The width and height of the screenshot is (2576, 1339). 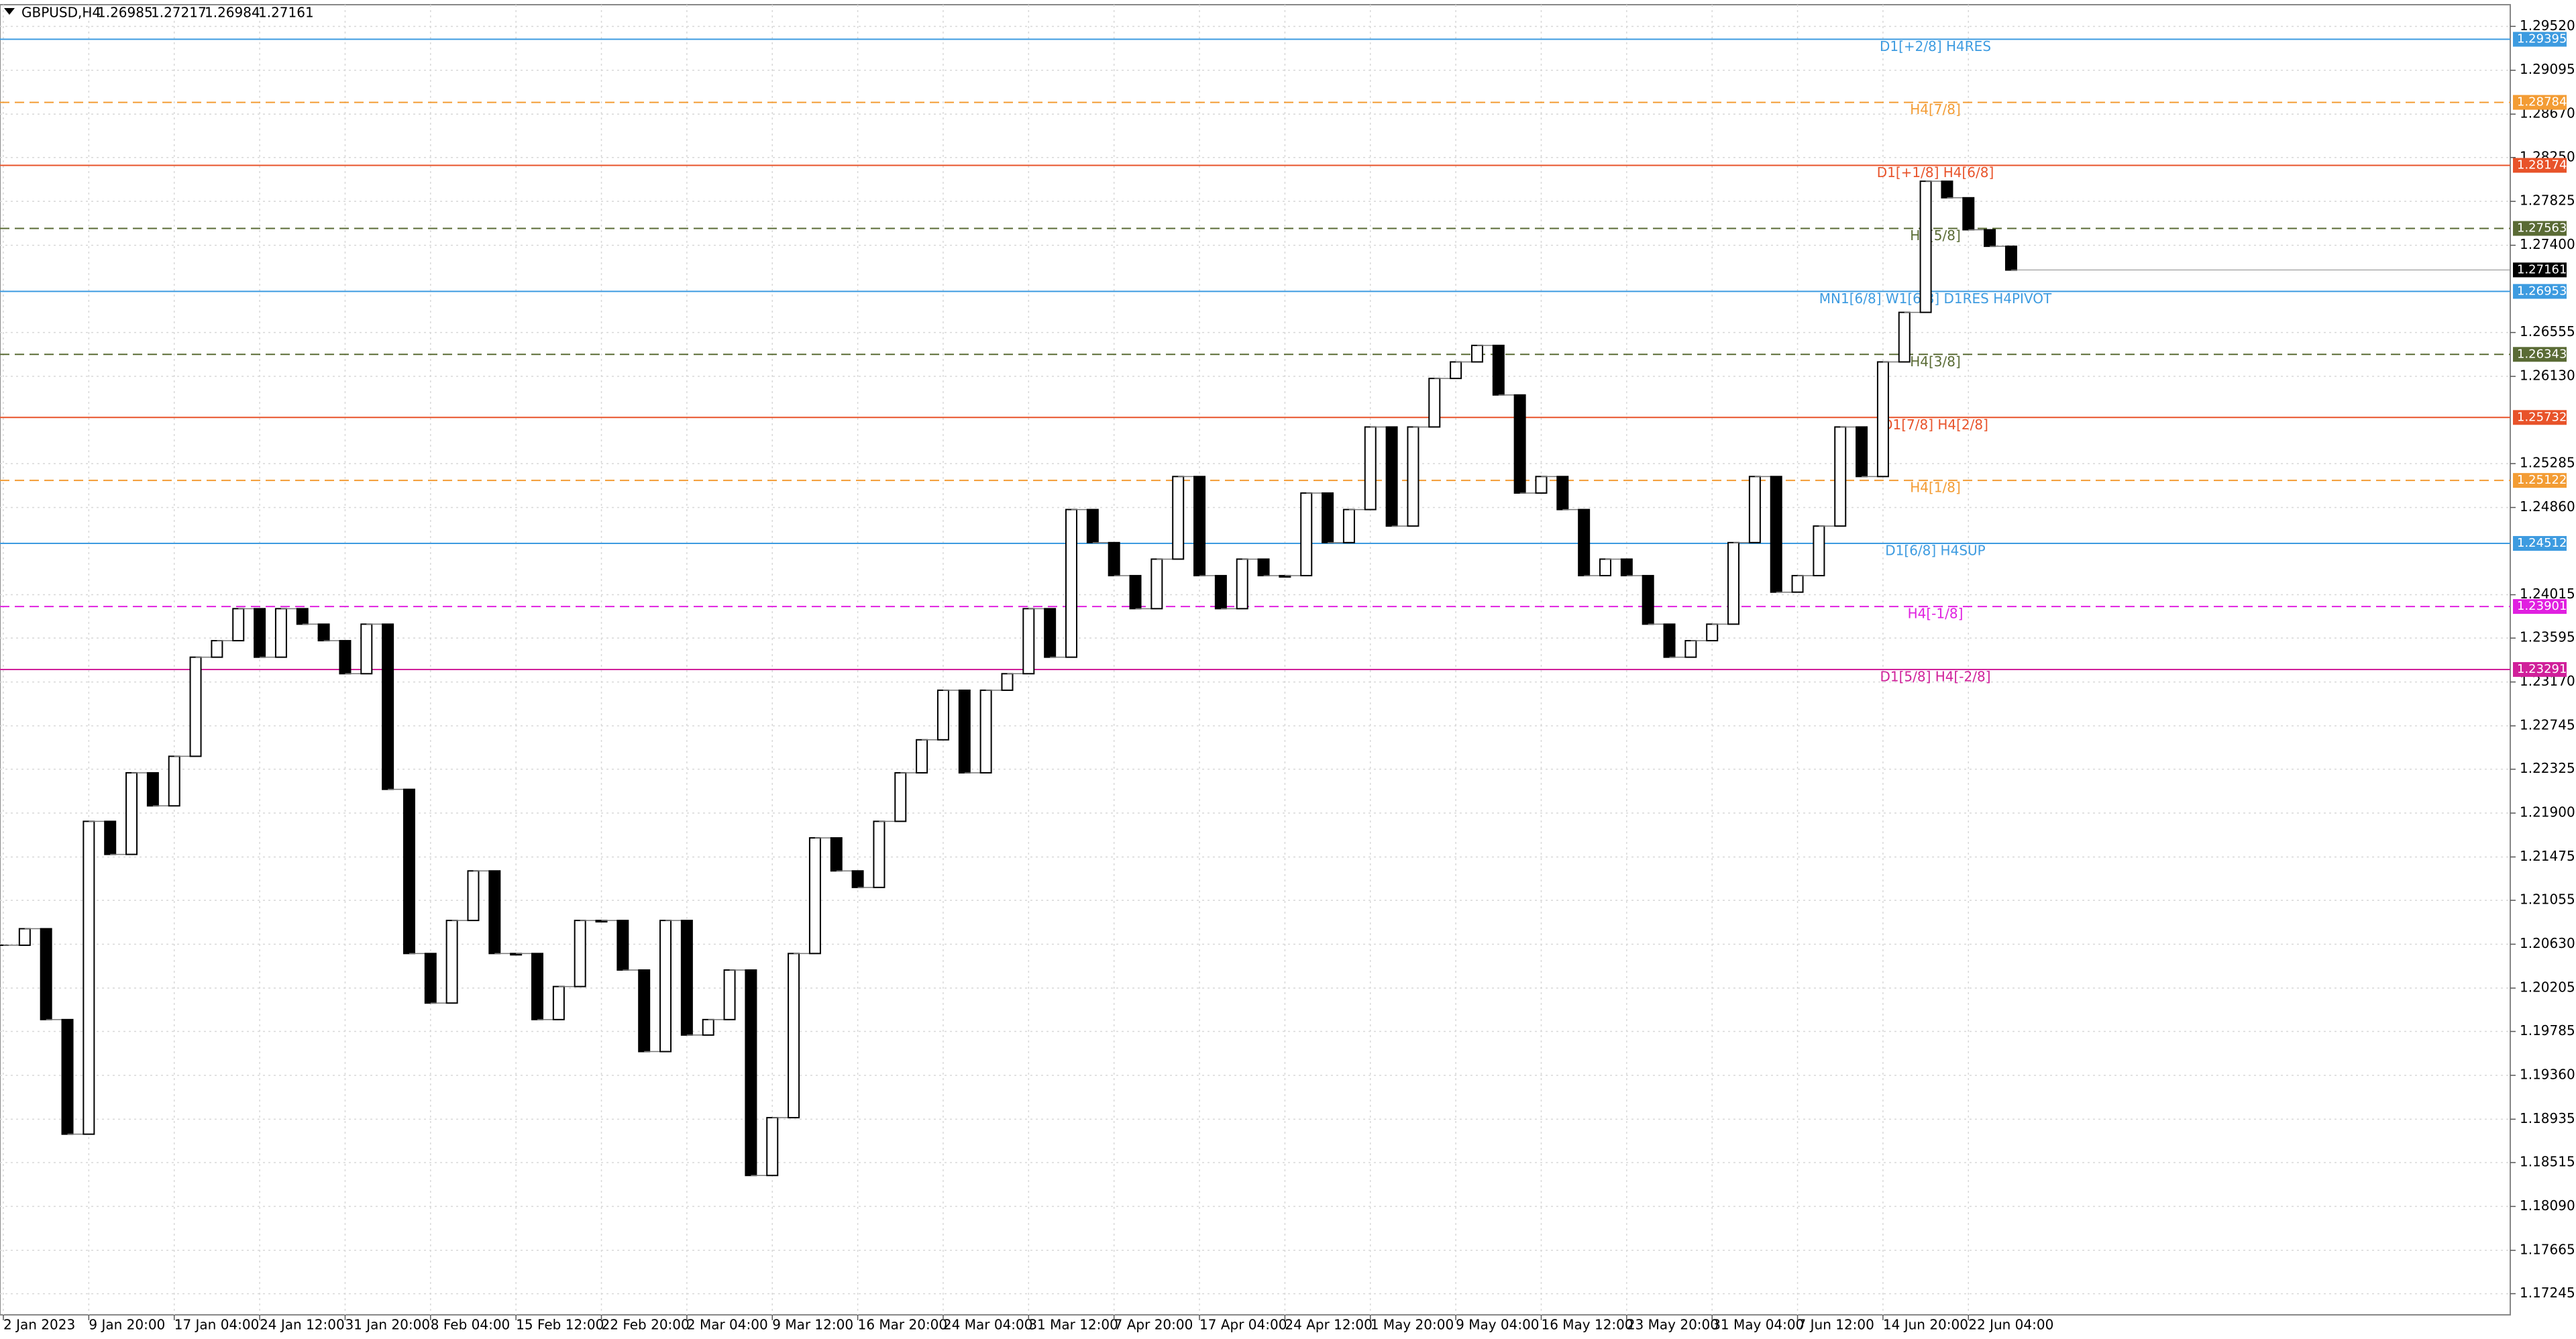 I want to click on y-tick-label: 1.25285, so click(x=2547, y=463).